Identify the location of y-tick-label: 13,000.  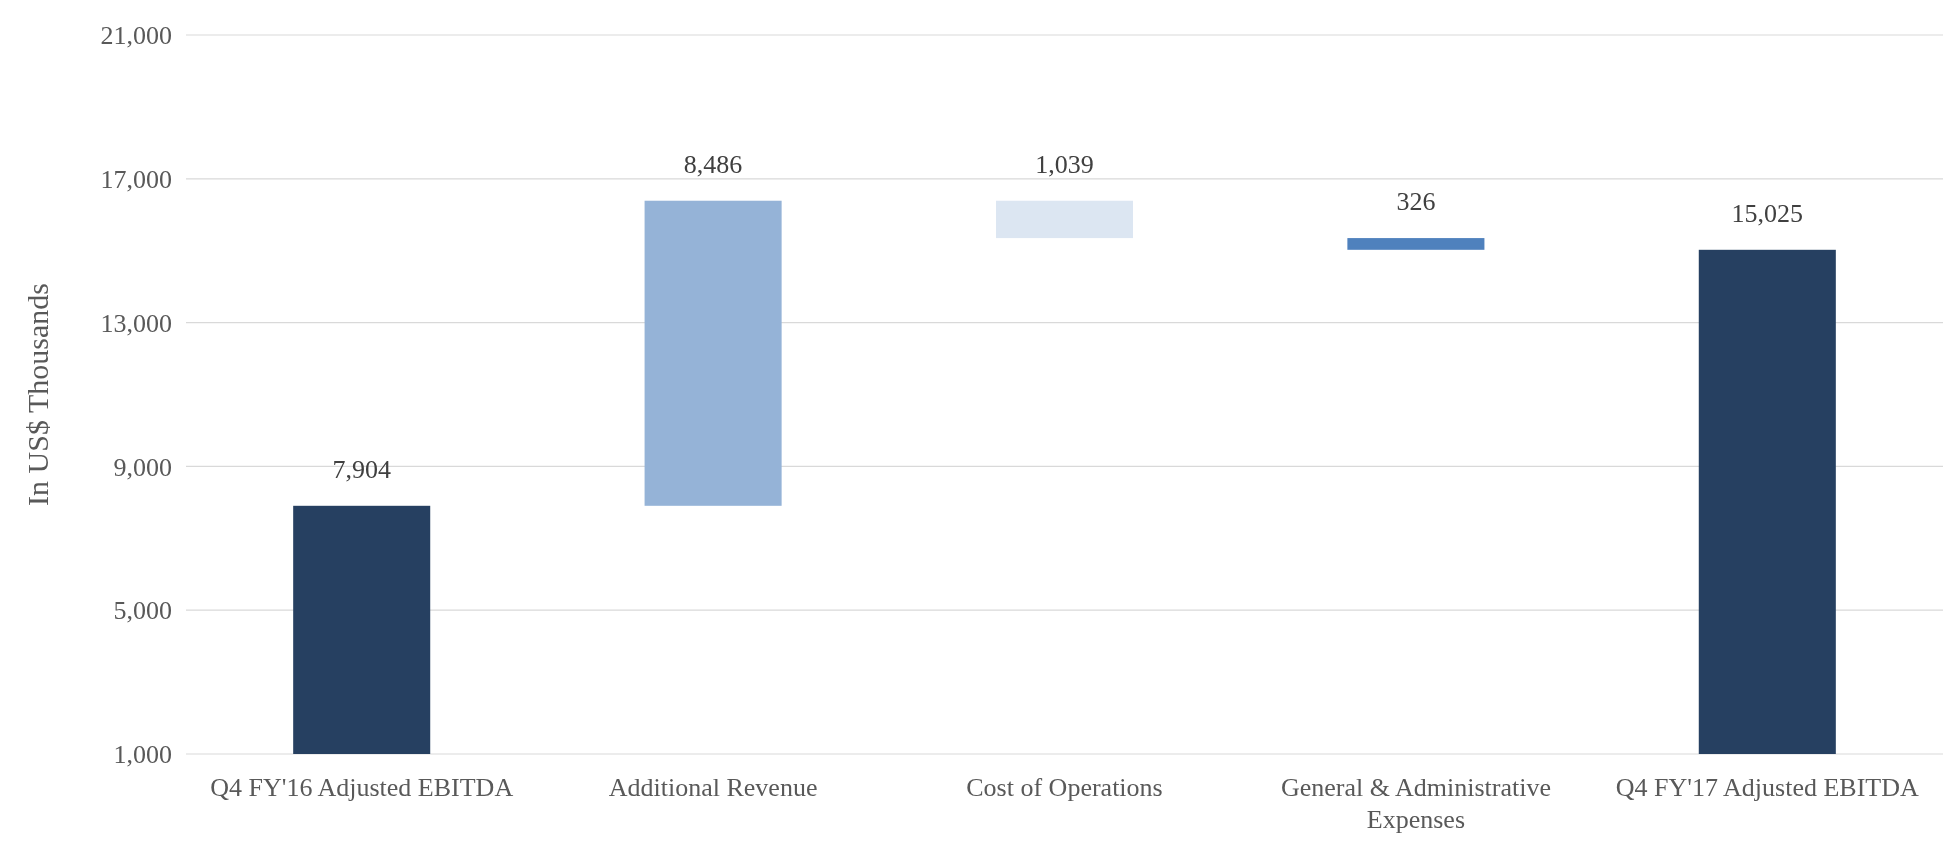
(136, 323).